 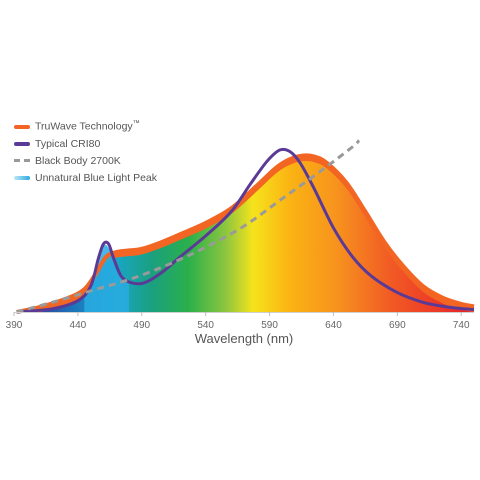 I want to click on legend-label-truwave: TruWave Technology, so click(x=84, y=126).